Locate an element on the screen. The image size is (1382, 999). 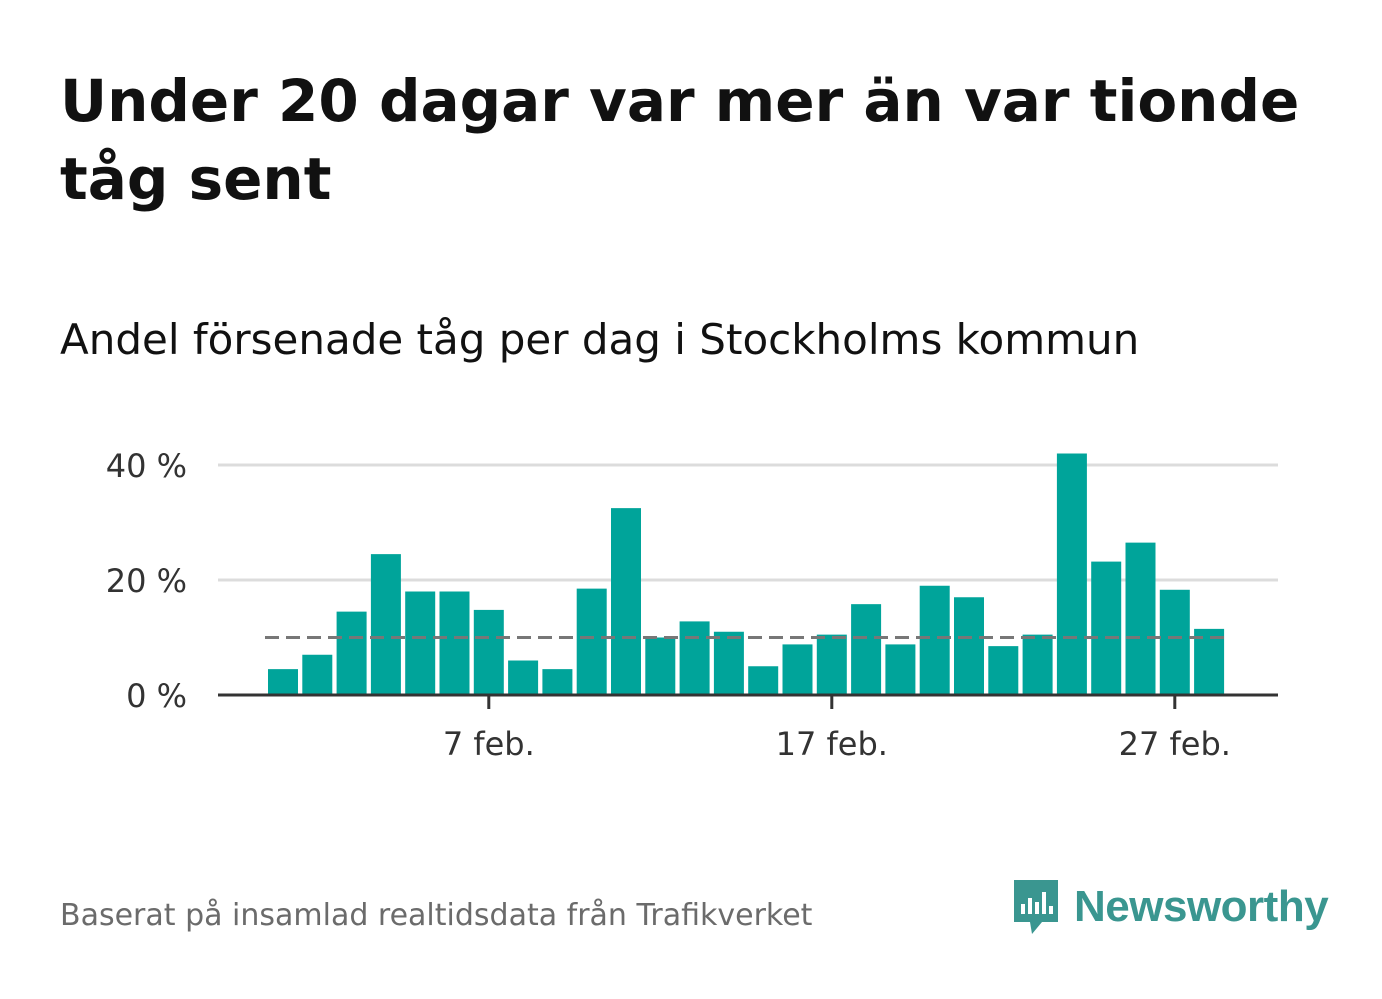
x-axis is located at coordinates (748, 701).